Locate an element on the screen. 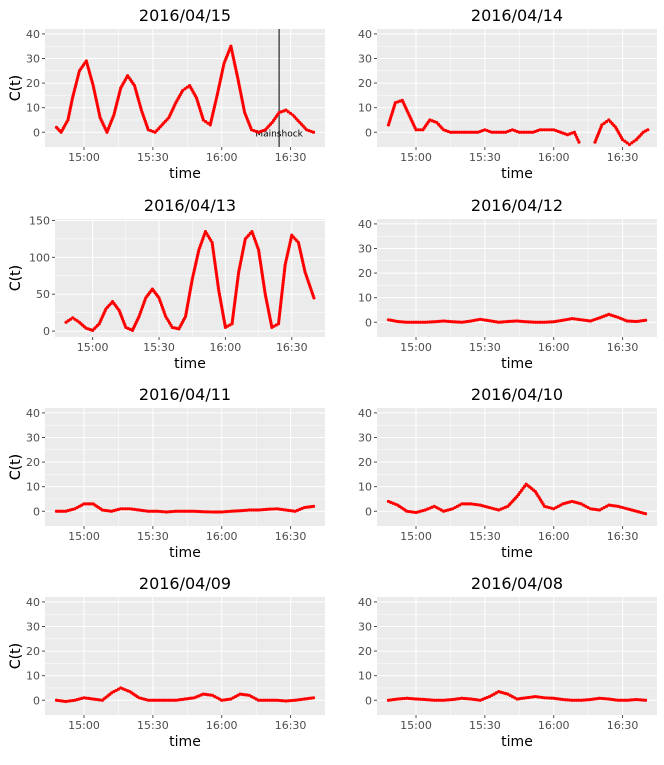 The height and width of the screenshot is (765, 664). chart-title: 2016/04/15 is located at coordinates (185, 15).